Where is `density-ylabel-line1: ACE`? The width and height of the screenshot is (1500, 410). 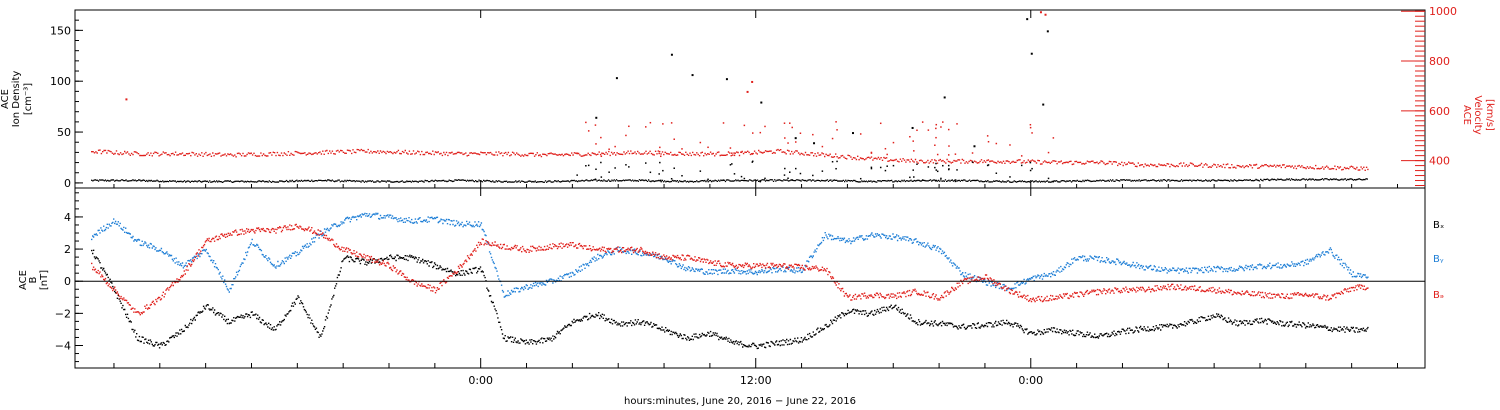
density-ylabel-line1: ACE is located at coordinates (5, 99).